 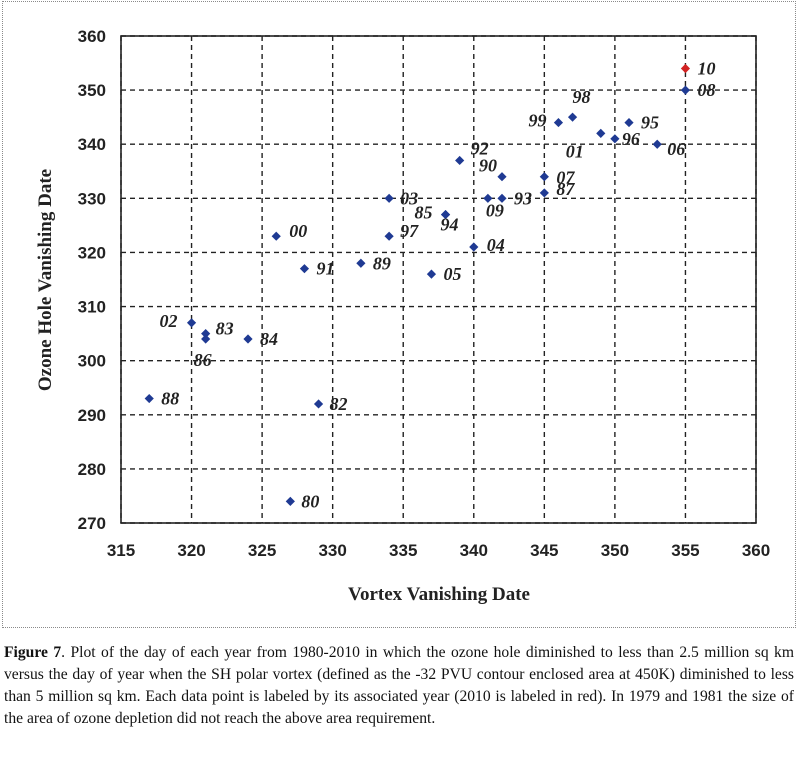 I want to click on point-label-91: 91, so click(x=325, y=269).